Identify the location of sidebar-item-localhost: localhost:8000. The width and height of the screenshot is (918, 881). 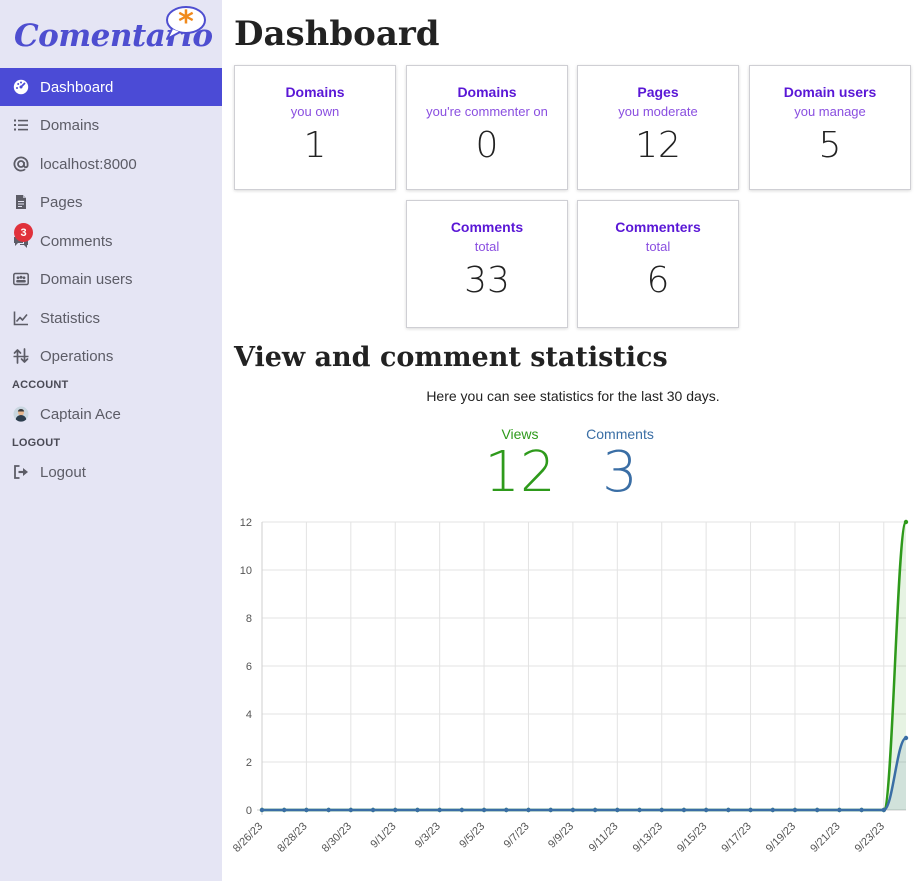
(111, 164).